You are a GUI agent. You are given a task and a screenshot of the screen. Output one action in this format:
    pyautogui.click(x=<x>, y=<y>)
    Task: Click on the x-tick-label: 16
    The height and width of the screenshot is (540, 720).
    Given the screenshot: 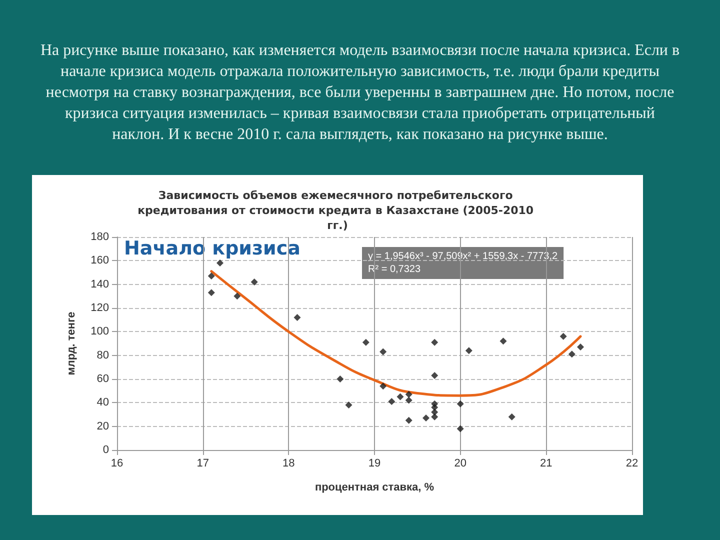 What is the action you would take?
    pyautogui.click(x=117, y=464)
    